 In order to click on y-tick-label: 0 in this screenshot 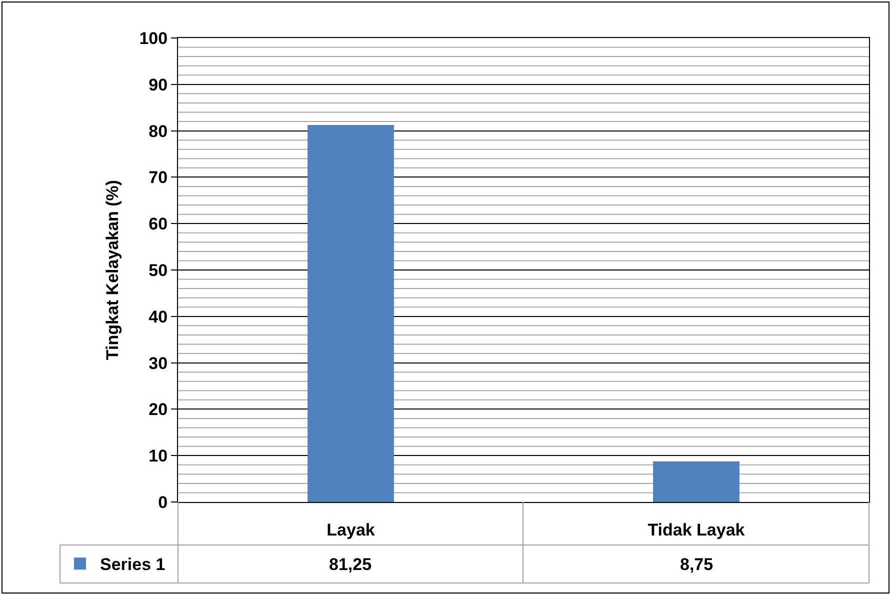, I will do `click(163, 502)`.